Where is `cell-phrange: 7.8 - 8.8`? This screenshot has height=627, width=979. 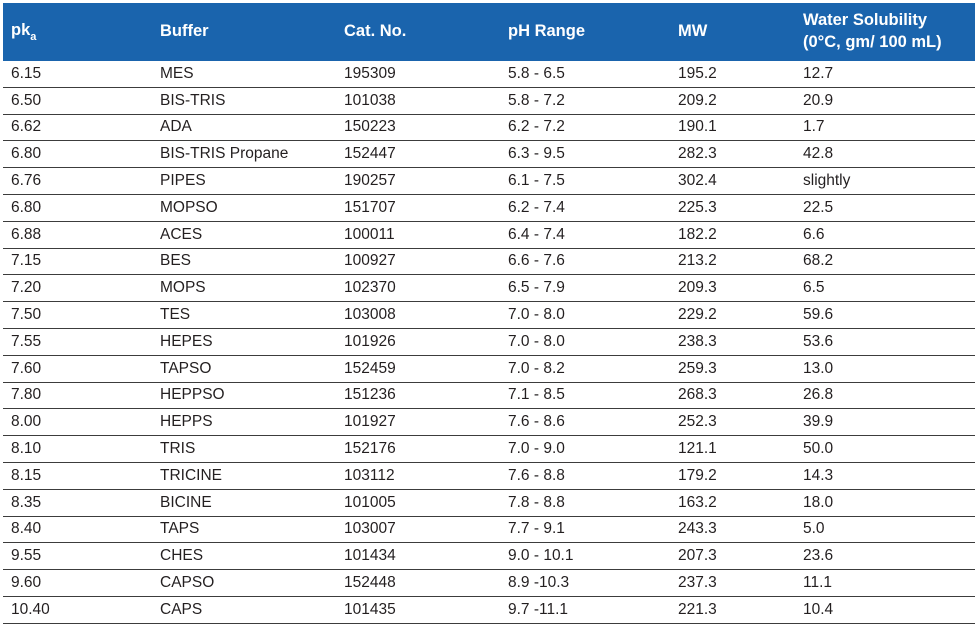
cell-phrange: 7.8 - 8.8 is located at coordinates (536, 502).